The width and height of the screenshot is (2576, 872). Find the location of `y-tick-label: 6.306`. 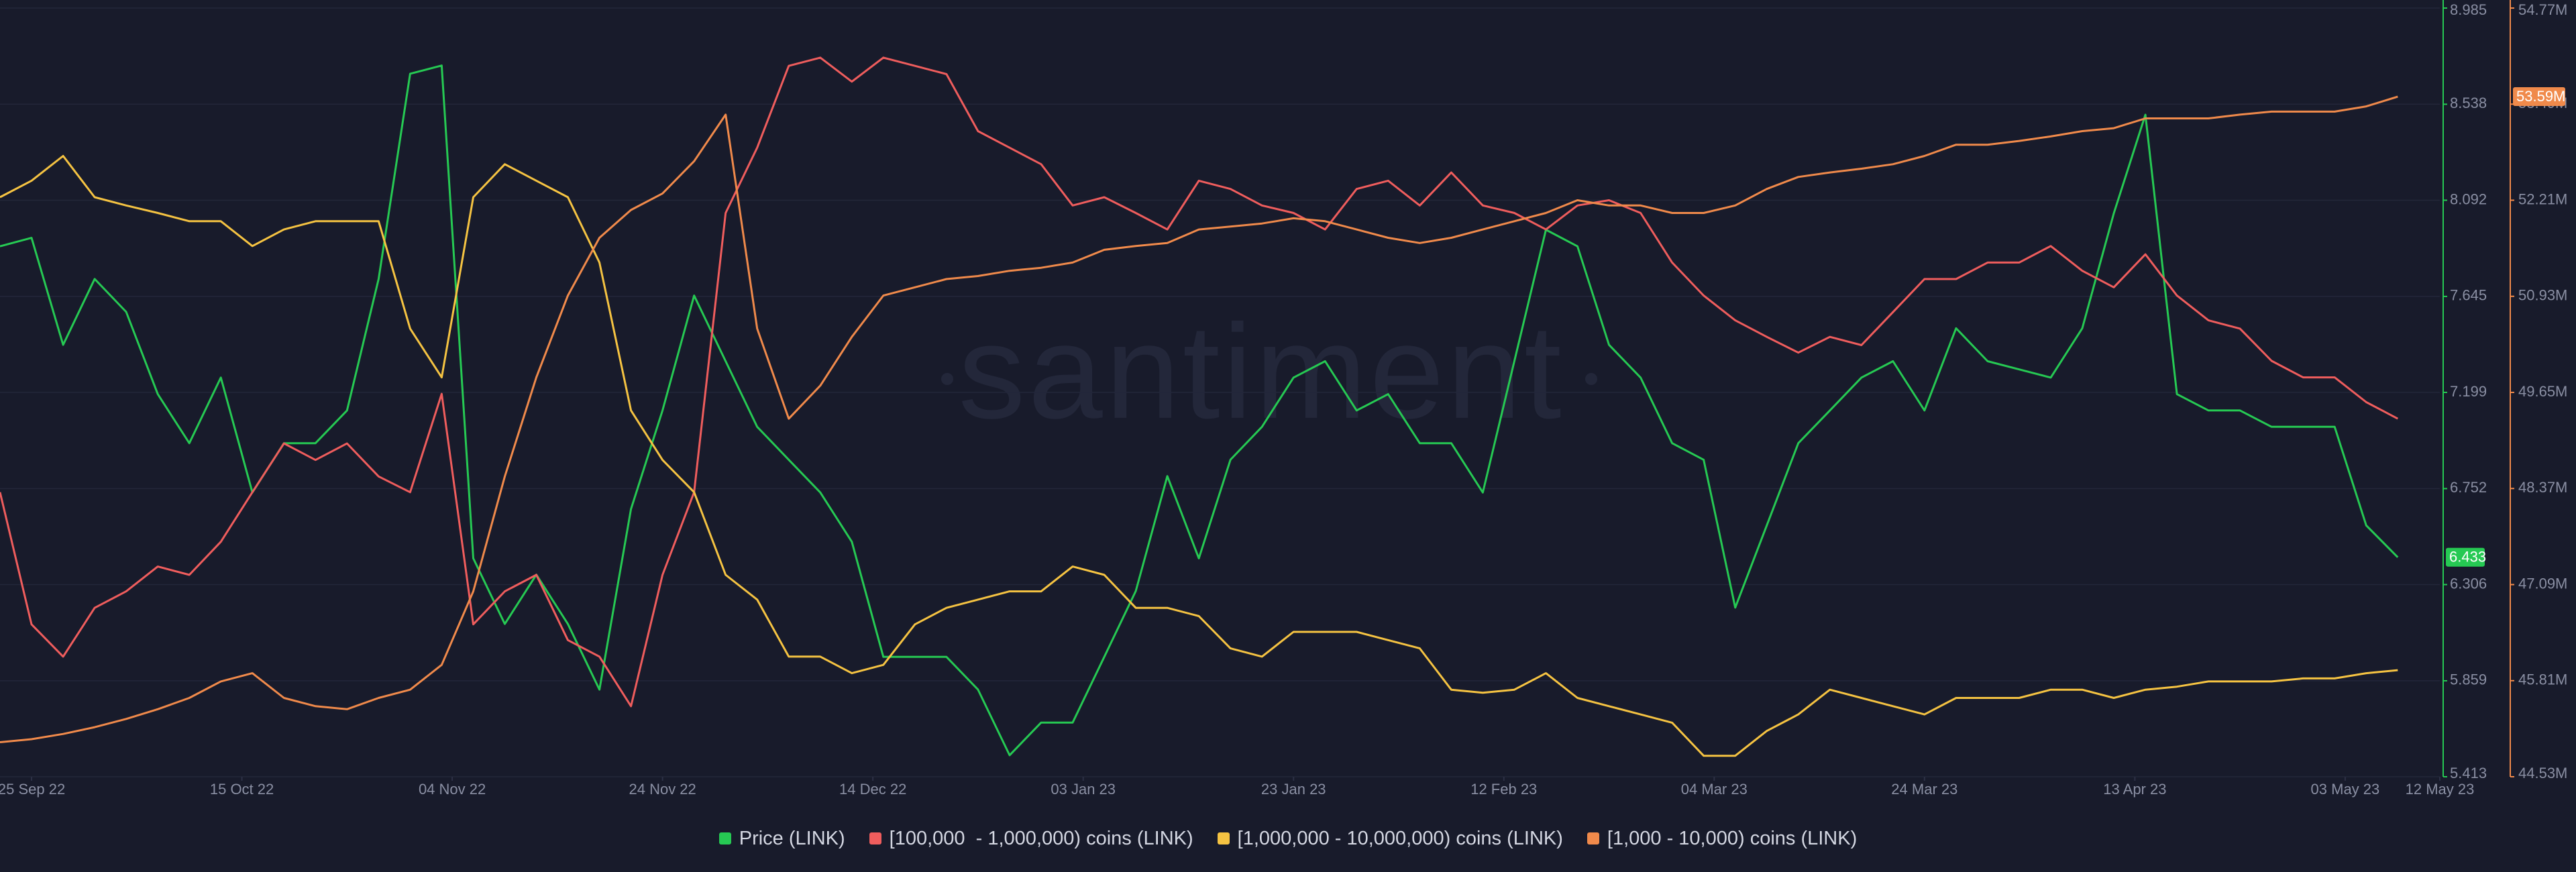

y-tick-label: 6.306 is located at coordinates (2468, 583).